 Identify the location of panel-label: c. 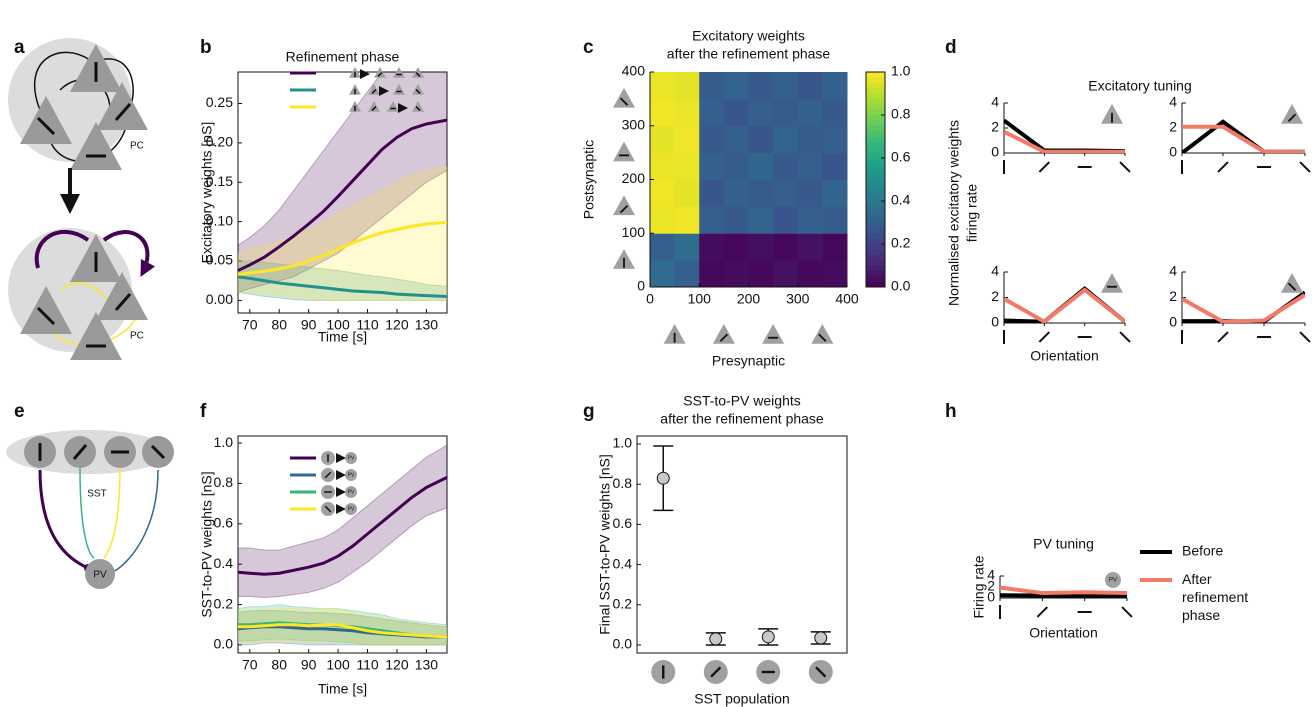
(588, 47).